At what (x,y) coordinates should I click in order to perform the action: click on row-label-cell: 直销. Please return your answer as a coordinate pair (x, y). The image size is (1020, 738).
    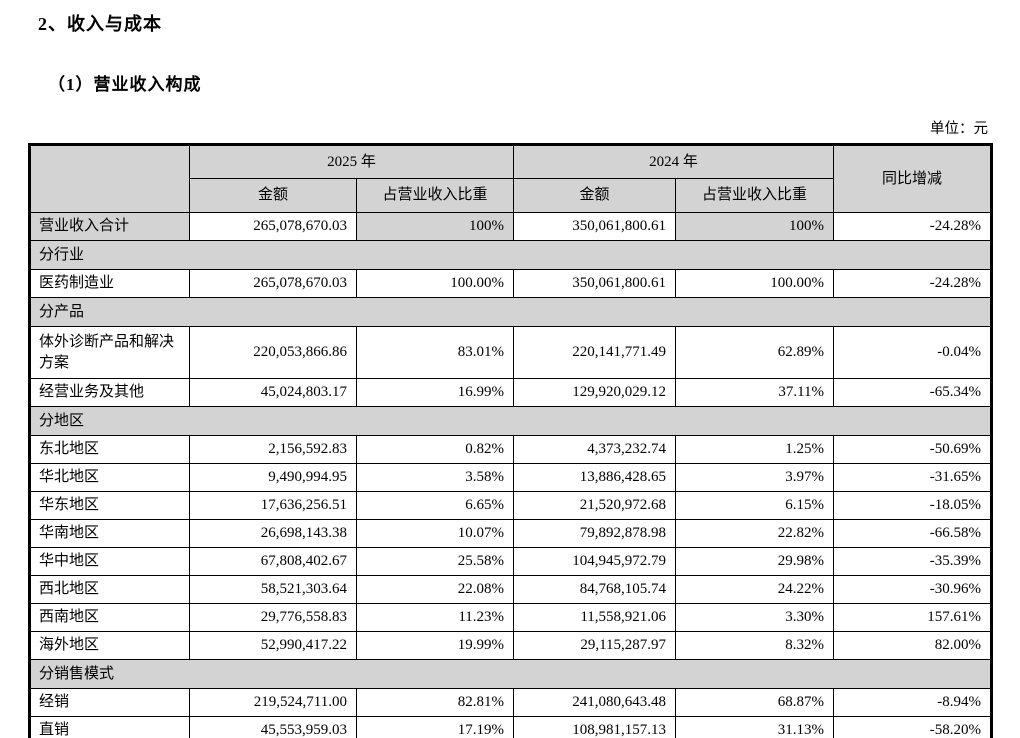
    Looking at the image, I should click on (109, 727).